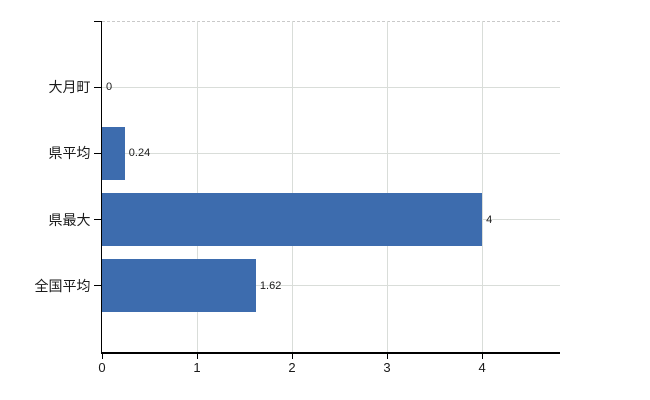  What do you see at coordinates (102, 367) in the screenshot?
I see `x-tick-label-0: 0` at bounding box center [102, 367].